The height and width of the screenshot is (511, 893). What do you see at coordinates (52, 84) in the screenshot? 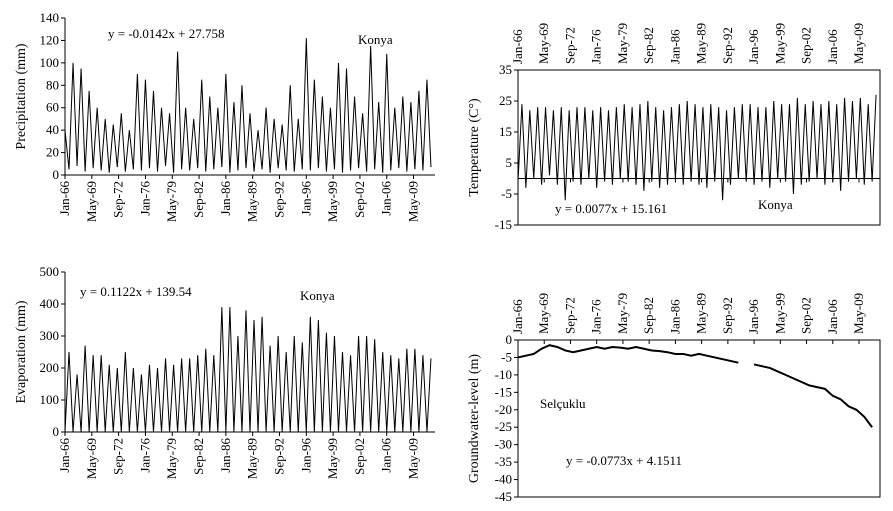
I see `y-tick-label: 80` at bounding box center [52, 84].